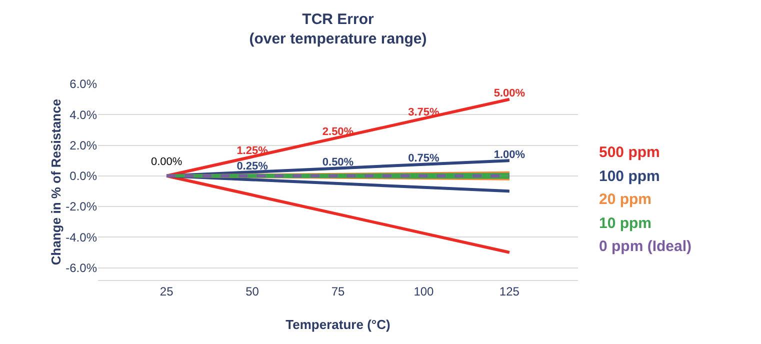 The width and height of the screenshot is (761, 344). Describe the element at coordinates (338, 324) in the screenshot. I see `x-axis-title: Temperature (°C)` at that location.